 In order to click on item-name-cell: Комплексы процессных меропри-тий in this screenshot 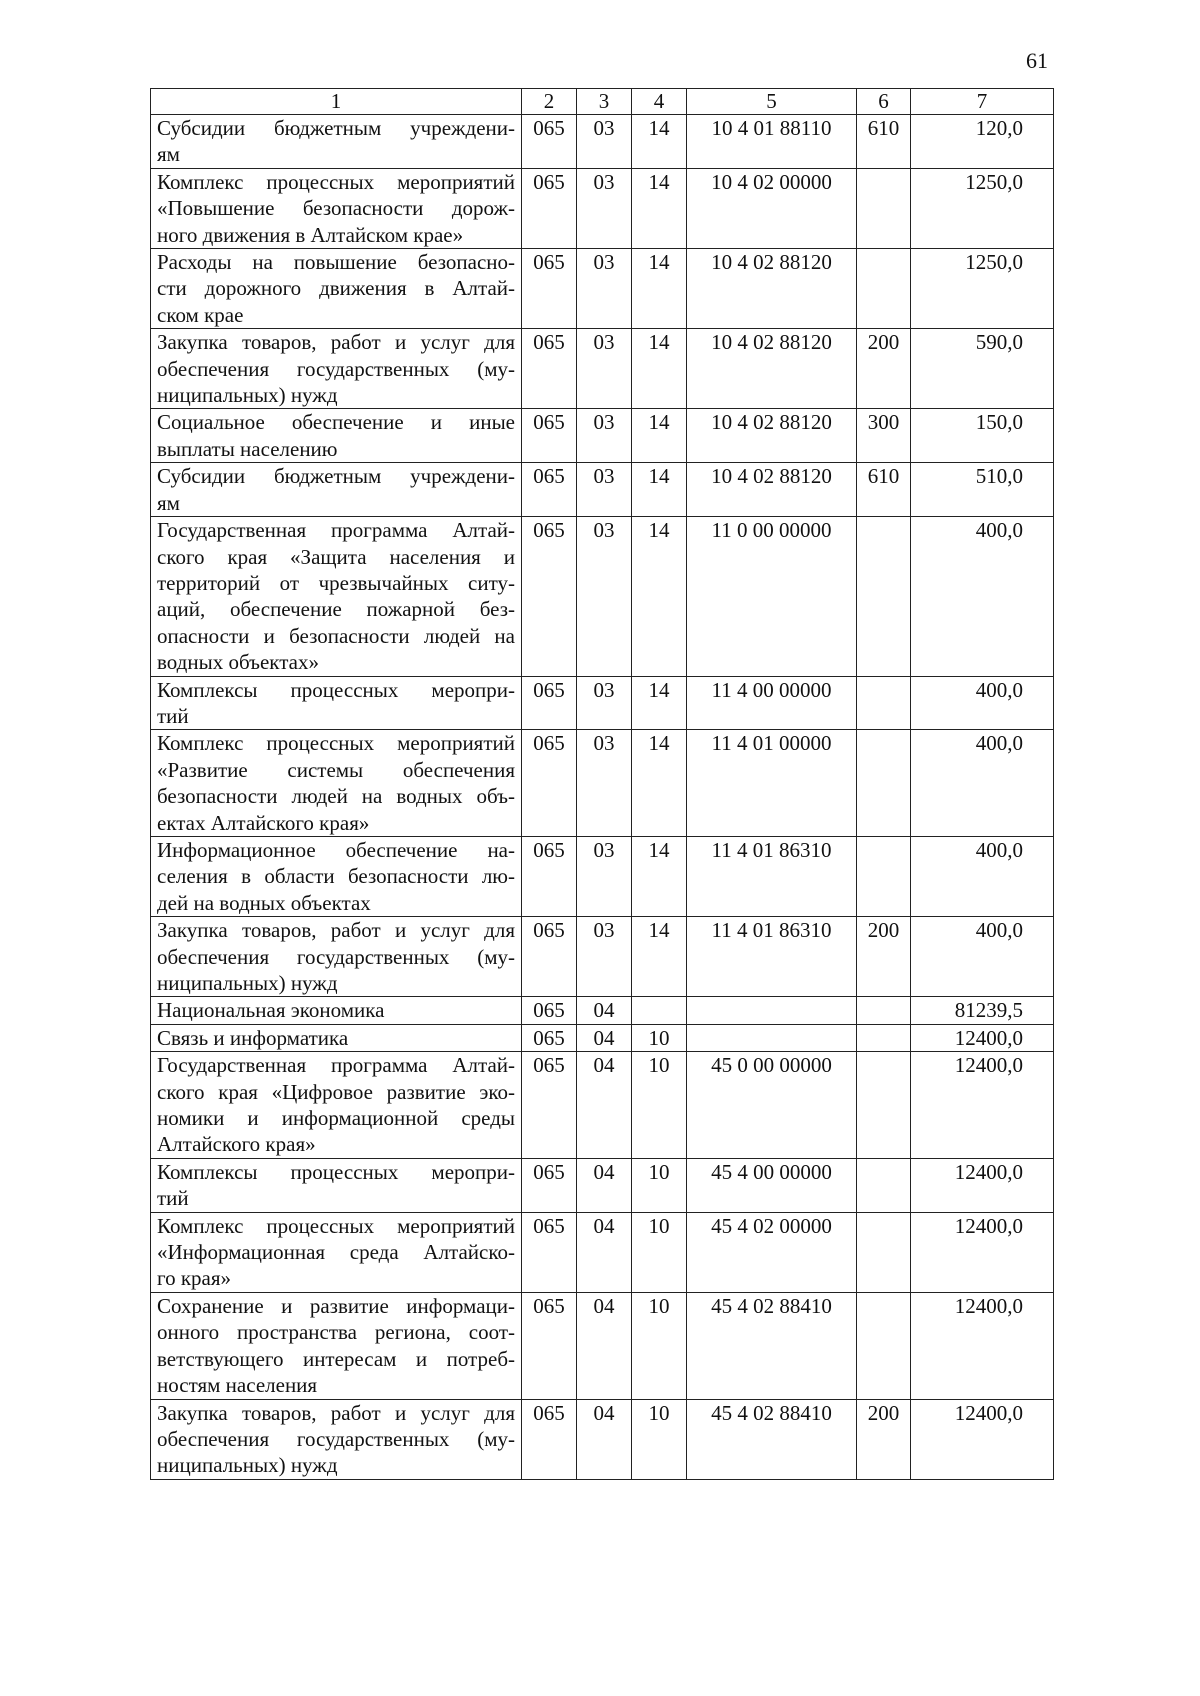, I will do `click(336, 703)`.